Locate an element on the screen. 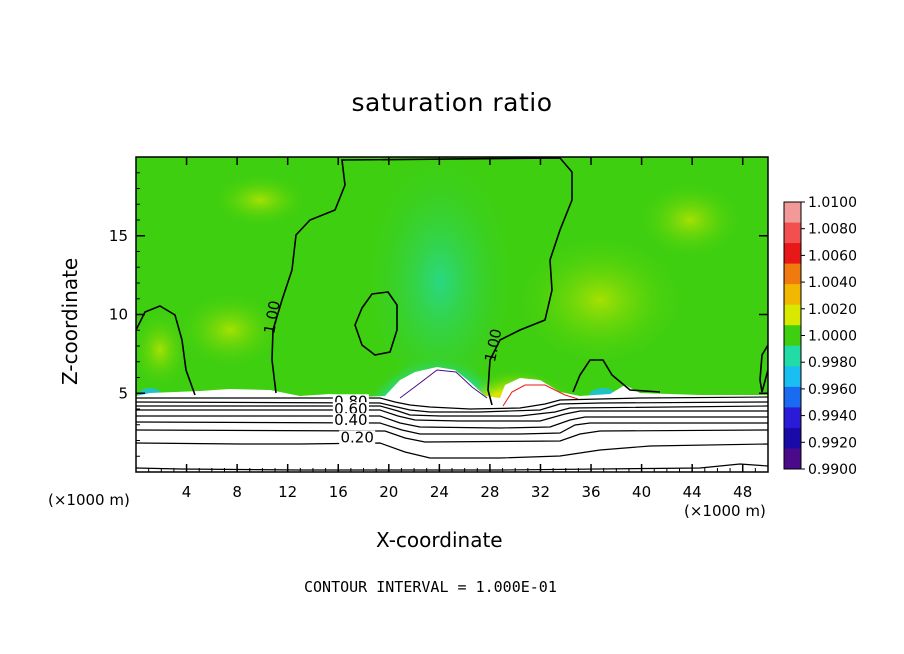  colorbar-blocks is located at coordinates (792, 335).